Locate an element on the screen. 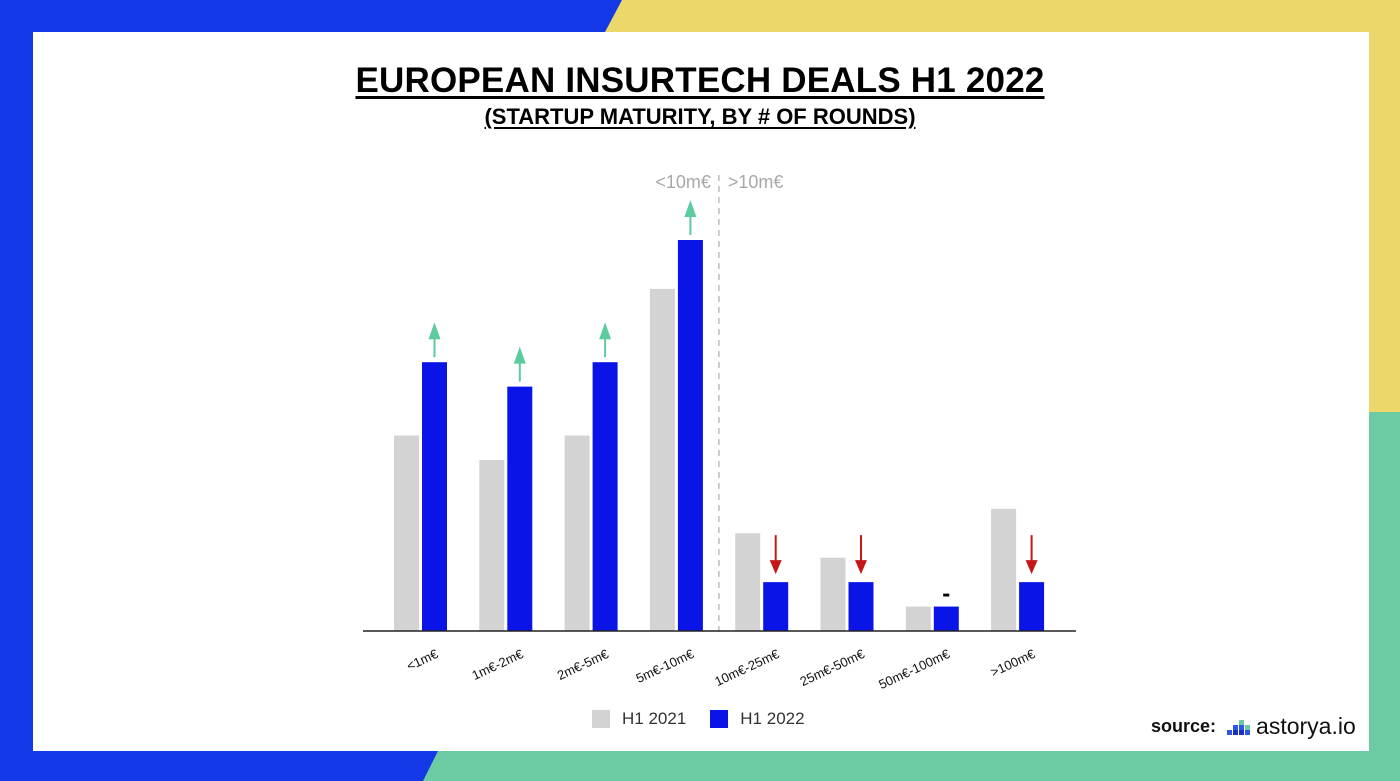 This screenshot has height=781, width=1400. x-tick-label: 5m€-10m€ is located at coordinates (665, 666).